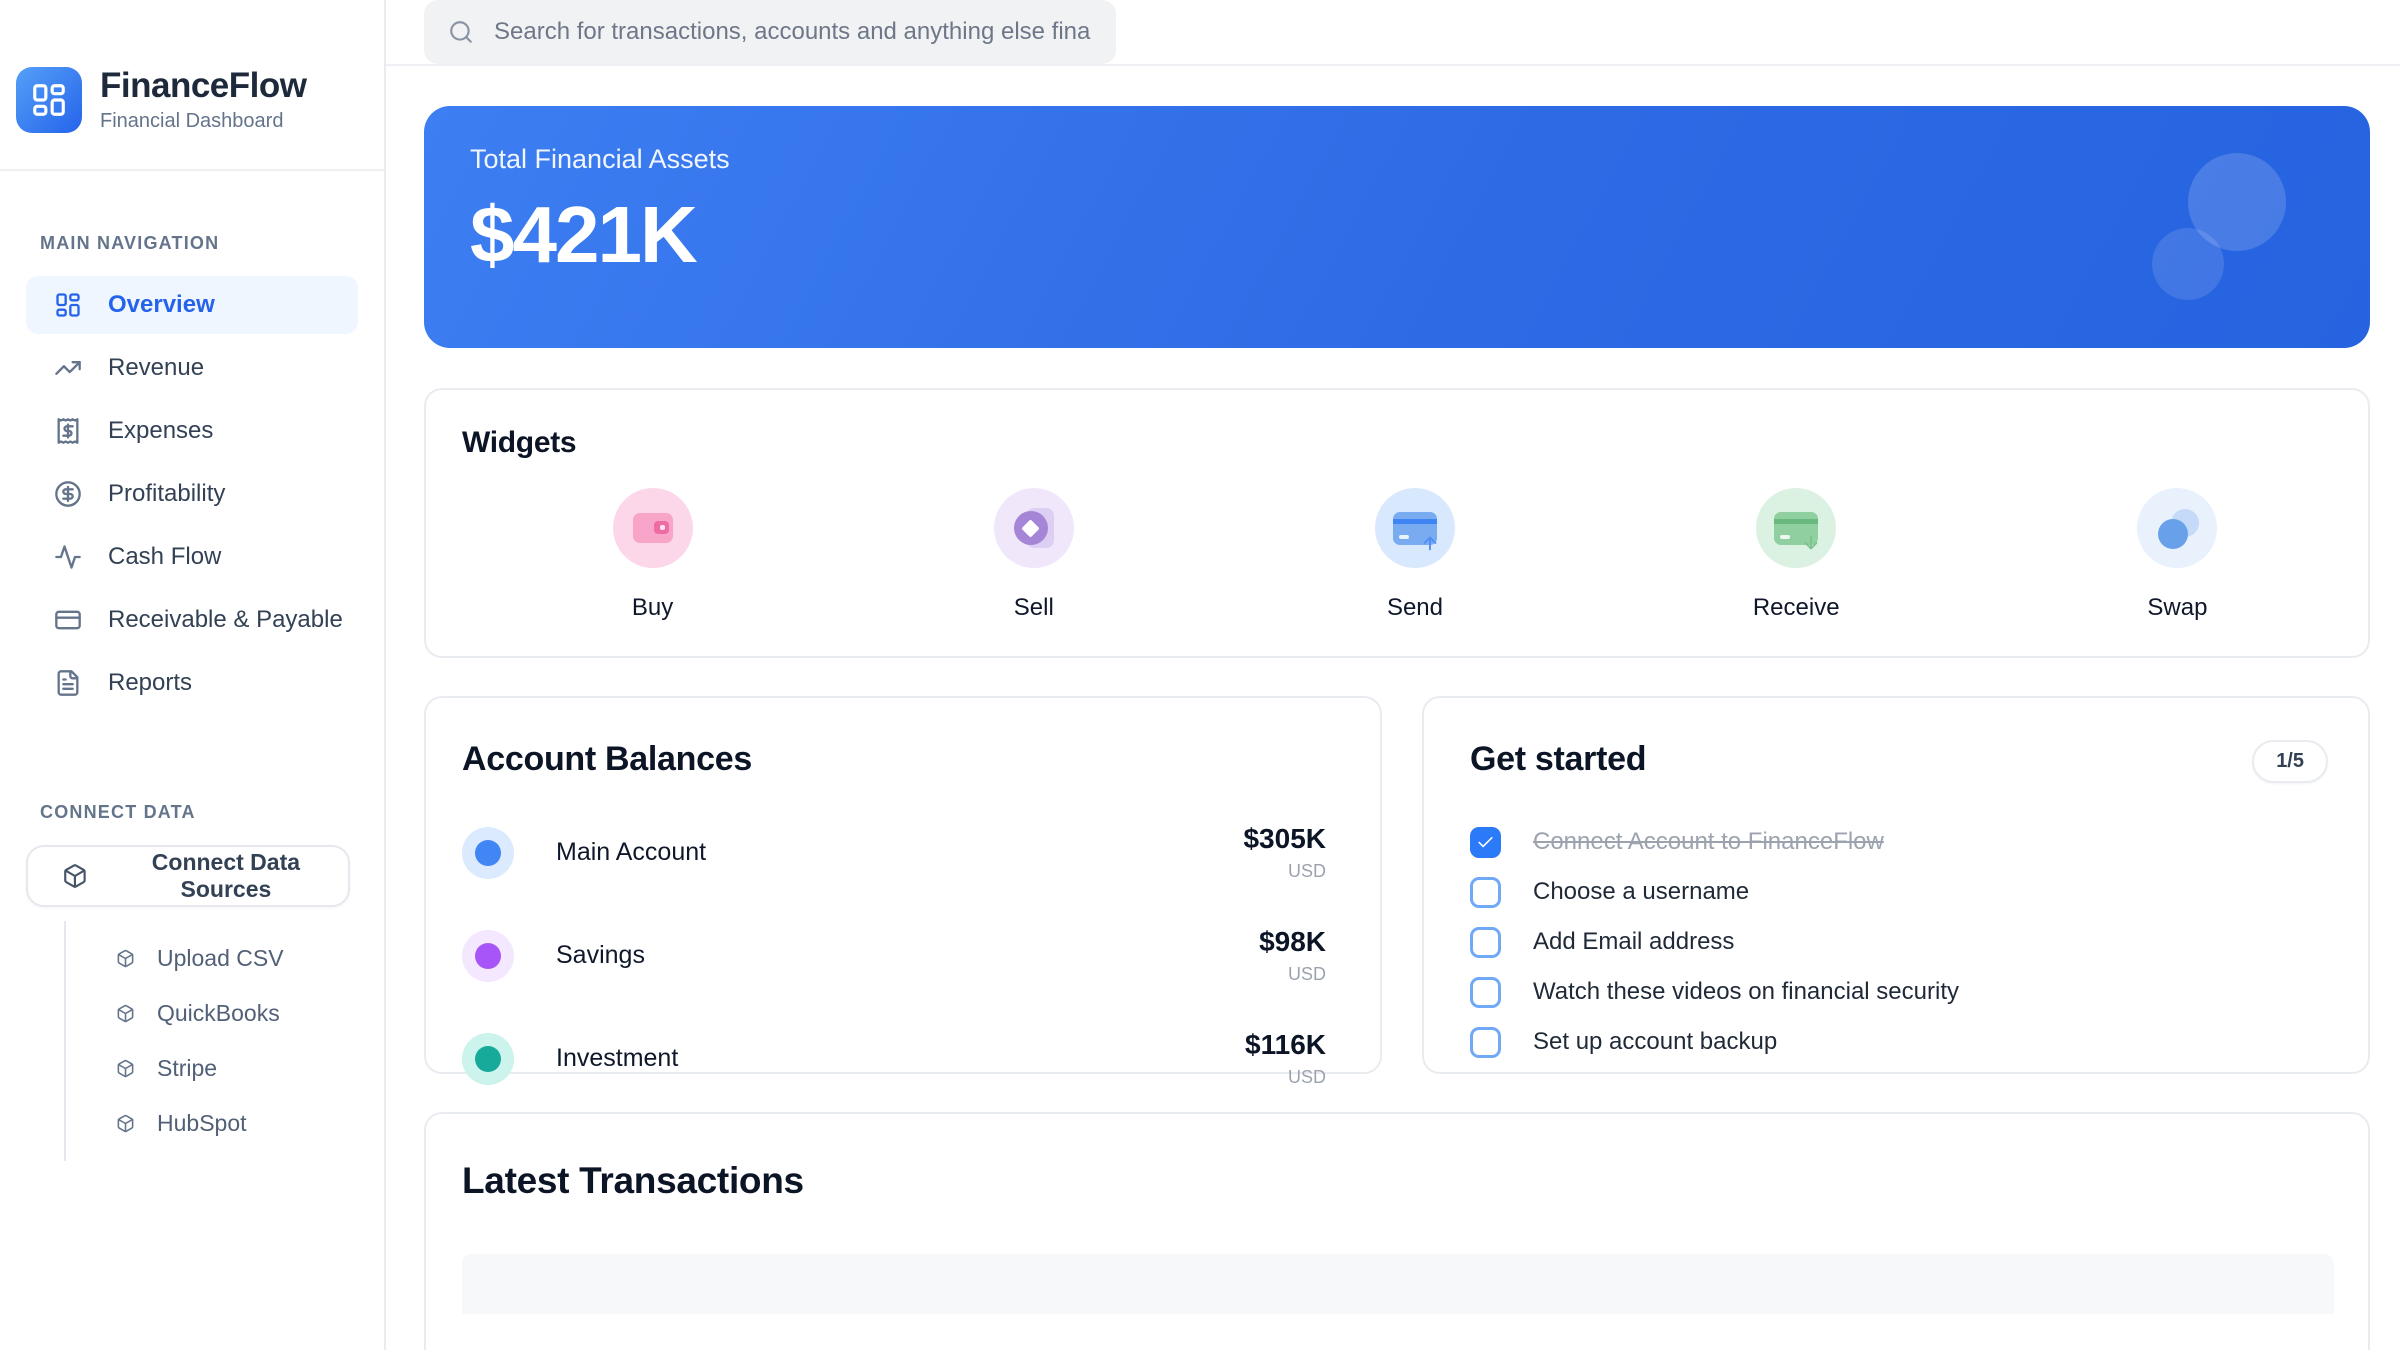  What do you see at coordinates (218, 1013) in the screenshot?
I see `source-label: QuickBooks` at bounding box center [218, 1013].